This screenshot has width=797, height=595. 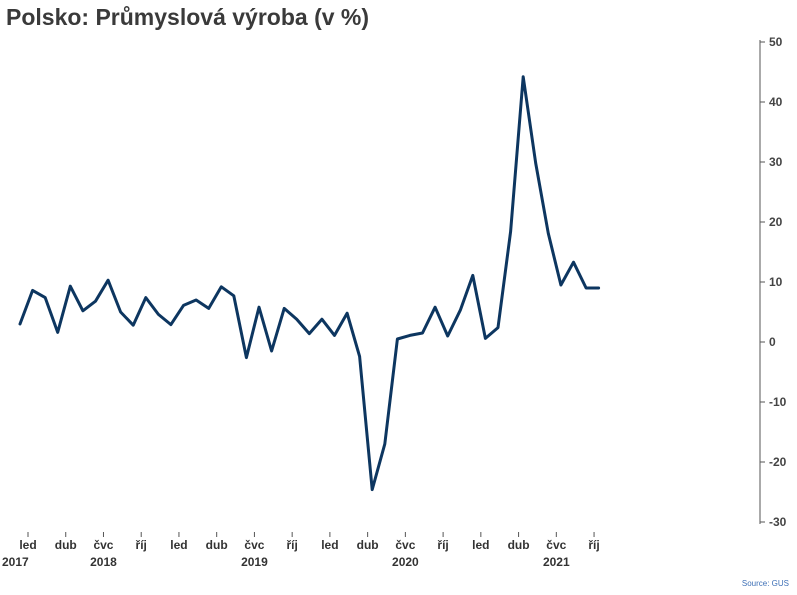 What do you see at coordinates (776, 42) in the screenshot?
I see `y-tick-label: 50` at bounding box center [776, 42].